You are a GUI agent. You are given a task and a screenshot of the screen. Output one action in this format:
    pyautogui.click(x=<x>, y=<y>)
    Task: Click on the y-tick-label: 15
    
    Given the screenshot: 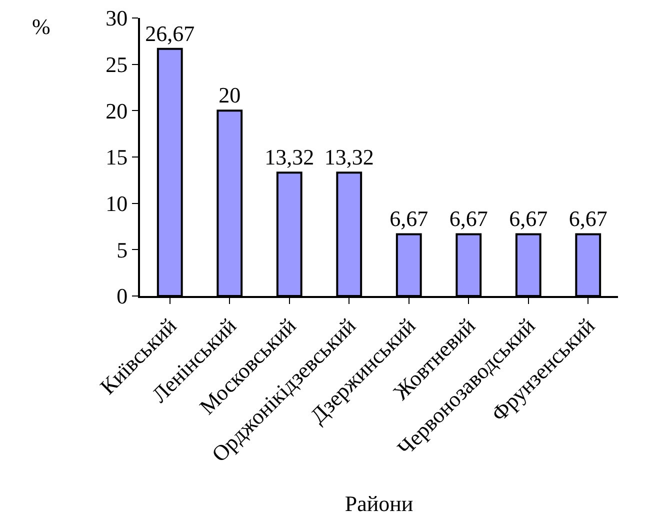 What is the action you would take?
    pyautogui.click(x=117, y=157)
    